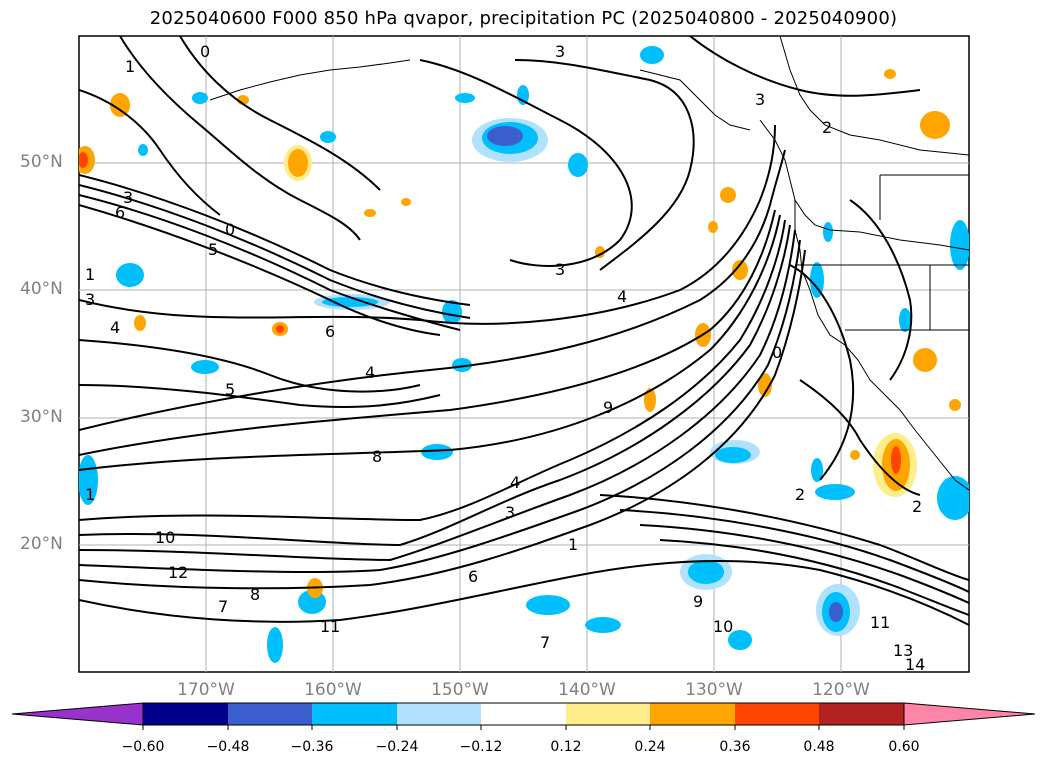  Describe the element at coordinates (41, 289) in the screenshot. I see `lat-label-40n: 40°N` at that location.